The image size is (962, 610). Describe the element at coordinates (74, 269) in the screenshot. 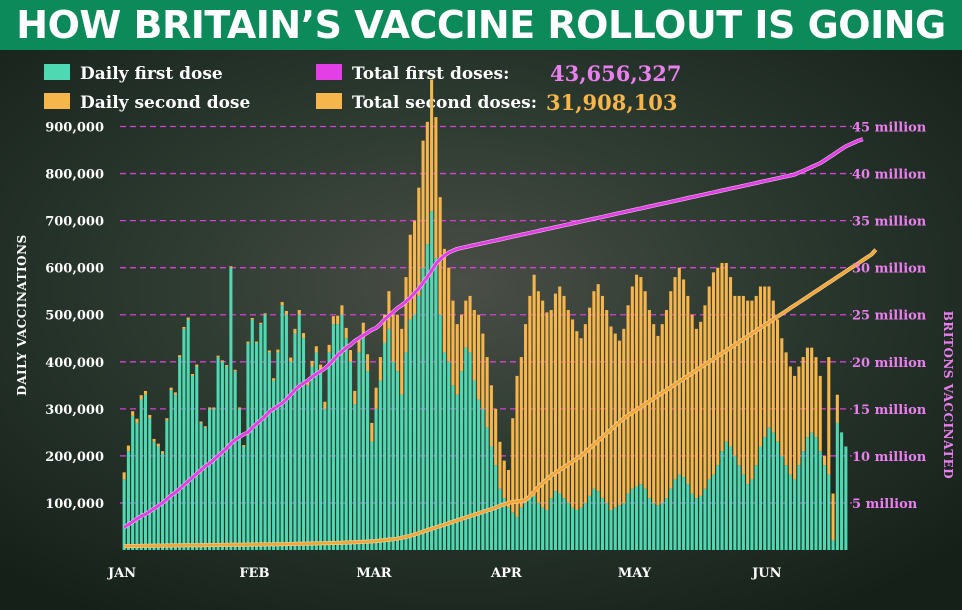

I see `left-axis-tick-label: 600,000` at that location.